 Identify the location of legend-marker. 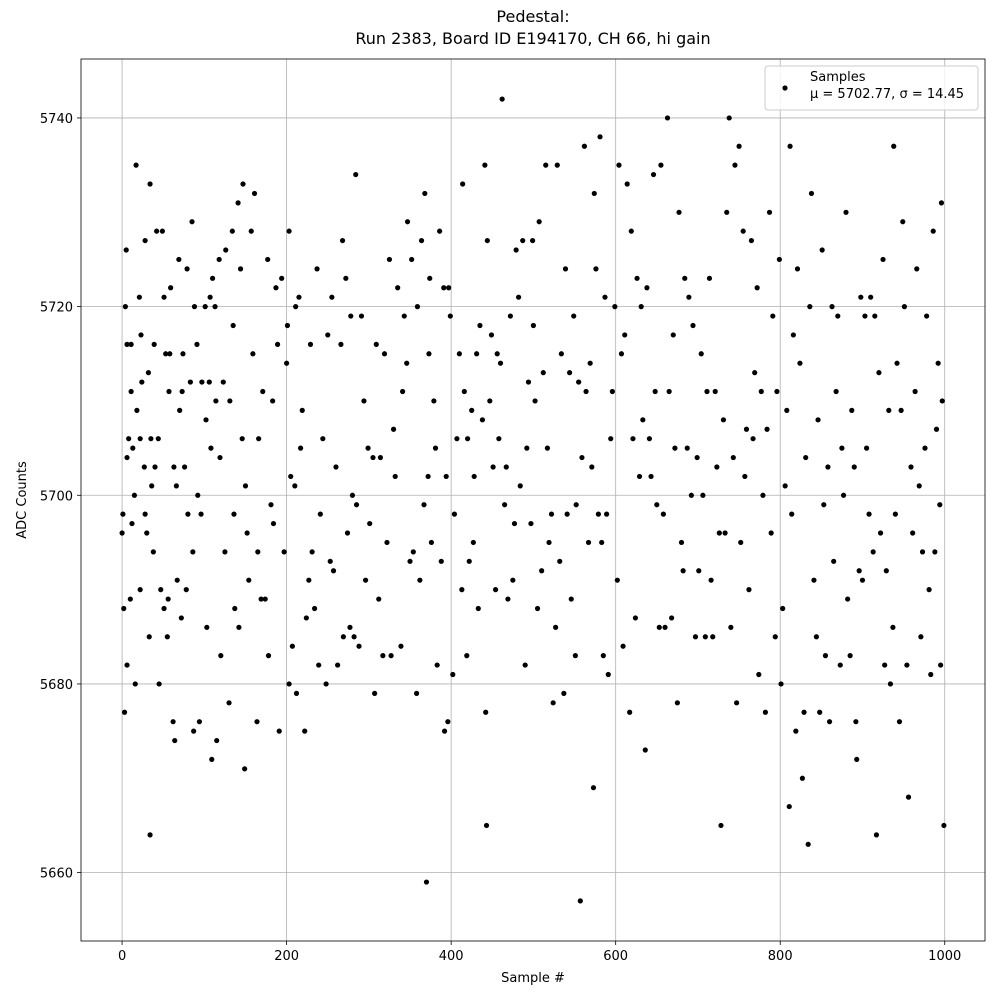
(785, 88).